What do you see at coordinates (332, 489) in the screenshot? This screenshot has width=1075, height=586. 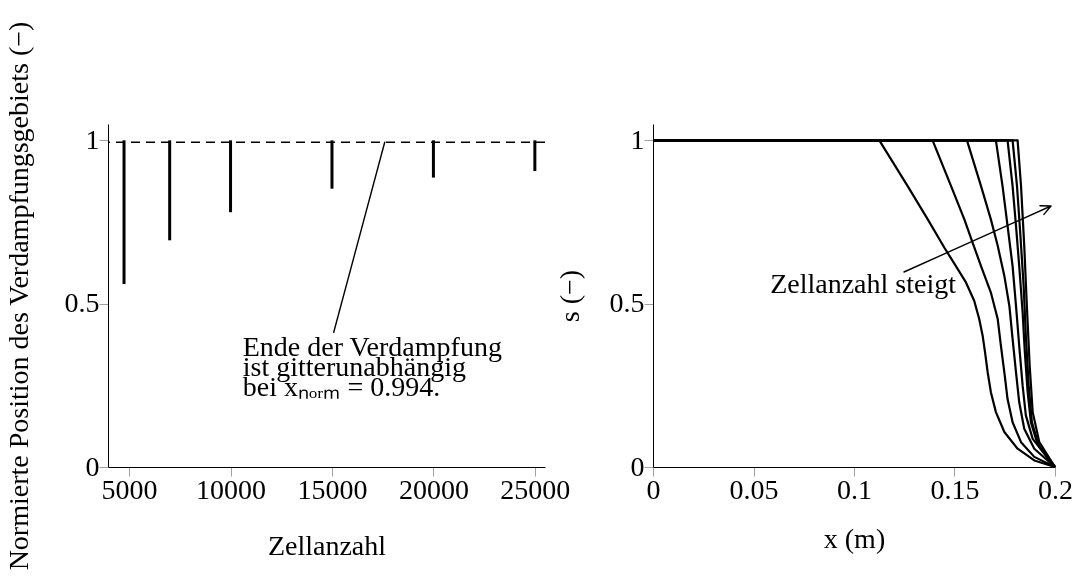 I see `x-tick-label: 15000` at bounding box center [332, 489].